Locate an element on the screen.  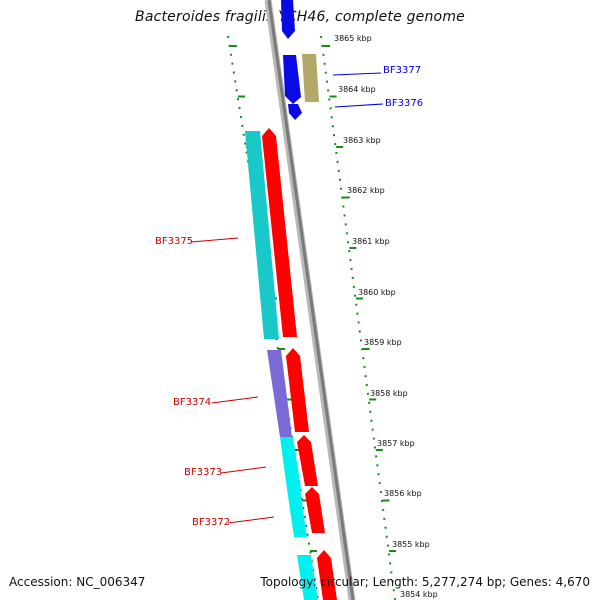
bf3375-cyan-feature is located at coordinates (262, 235).